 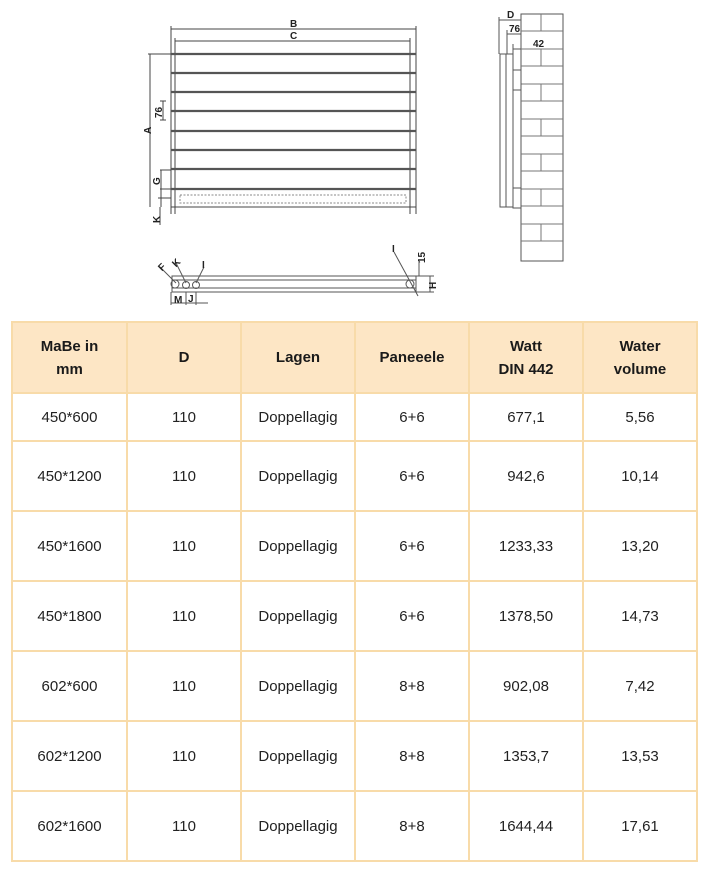 What do you see at coordinates (191, 299) in the screenshot?
I see `dim-J: J` at bounding box center [191, 299].